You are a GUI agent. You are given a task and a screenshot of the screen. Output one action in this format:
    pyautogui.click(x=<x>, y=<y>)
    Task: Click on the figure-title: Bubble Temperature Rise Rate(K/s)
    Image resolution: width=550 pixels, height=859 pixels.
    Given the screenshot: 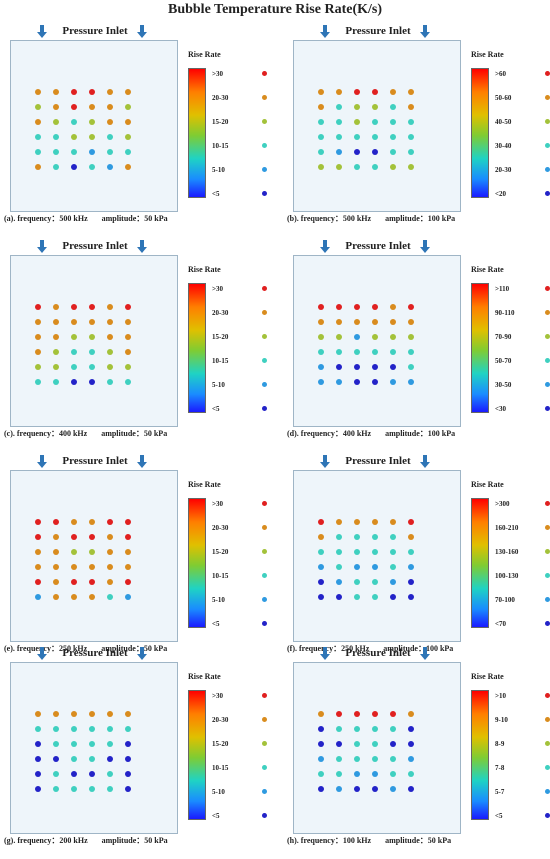 What is the action you would take?
    pyautogui.click(x=274, y=9)
    